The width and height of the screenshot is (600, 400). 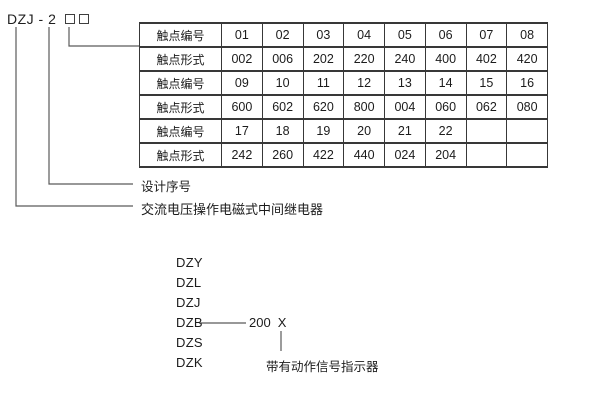 I want to click on design-serial-connector-line, so click(x=90, y=106).